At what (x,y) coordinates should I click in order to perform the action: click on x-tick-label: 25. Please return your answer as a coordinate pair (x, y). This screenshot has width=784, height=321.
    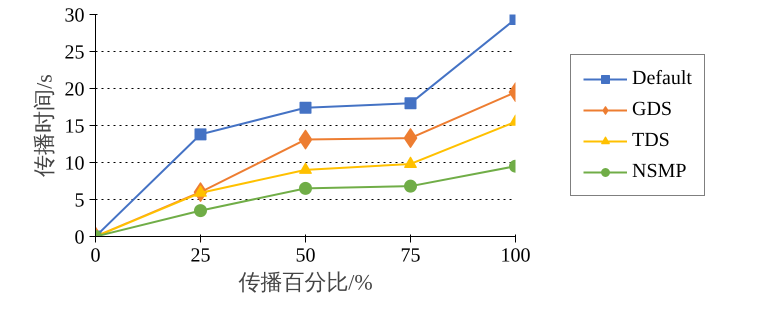
    Looking at the image, I should click on (200, 255).